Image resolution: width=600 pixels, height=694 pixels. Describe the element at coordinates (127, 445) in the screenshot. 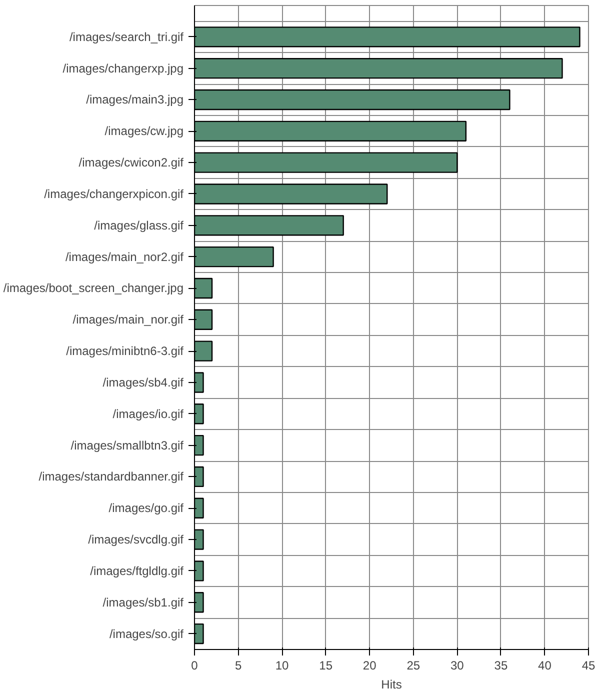

I see `y-tick-label: /images/smallbtn3.gif` at that location.